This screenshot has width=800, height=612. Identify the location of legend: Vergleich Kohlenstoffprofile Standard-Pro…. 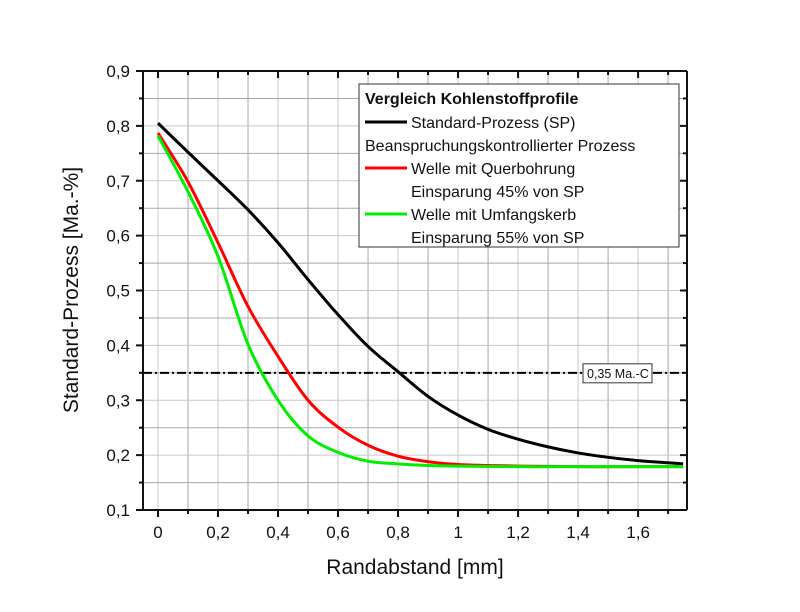
(519, 165).